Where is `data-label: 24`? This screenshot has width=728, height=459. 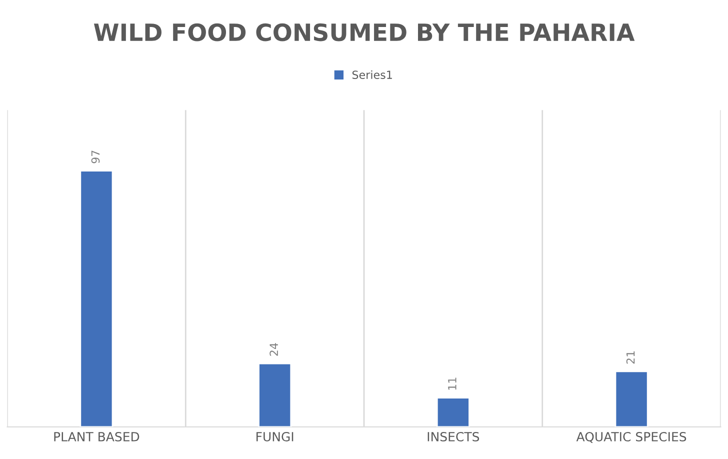 data-label: 24 is located at coordinates (274, 349).